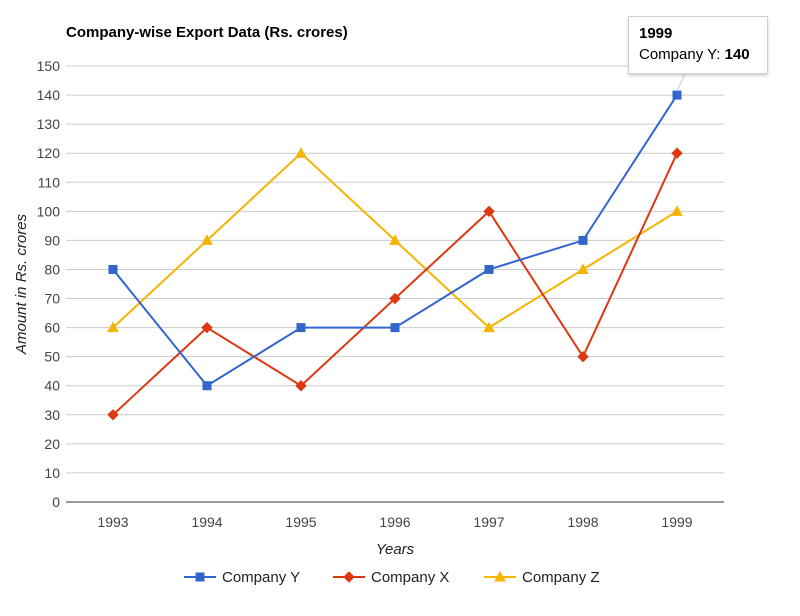  I want to click on x-axis-ticks: 1993 1994 1995 1996 1997 1998 1999, so click(394, 522).